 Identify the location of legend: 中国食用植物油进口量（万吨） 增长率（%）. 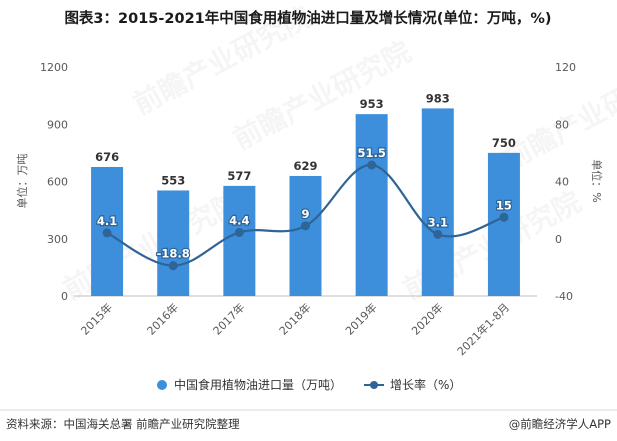
(309, 384).